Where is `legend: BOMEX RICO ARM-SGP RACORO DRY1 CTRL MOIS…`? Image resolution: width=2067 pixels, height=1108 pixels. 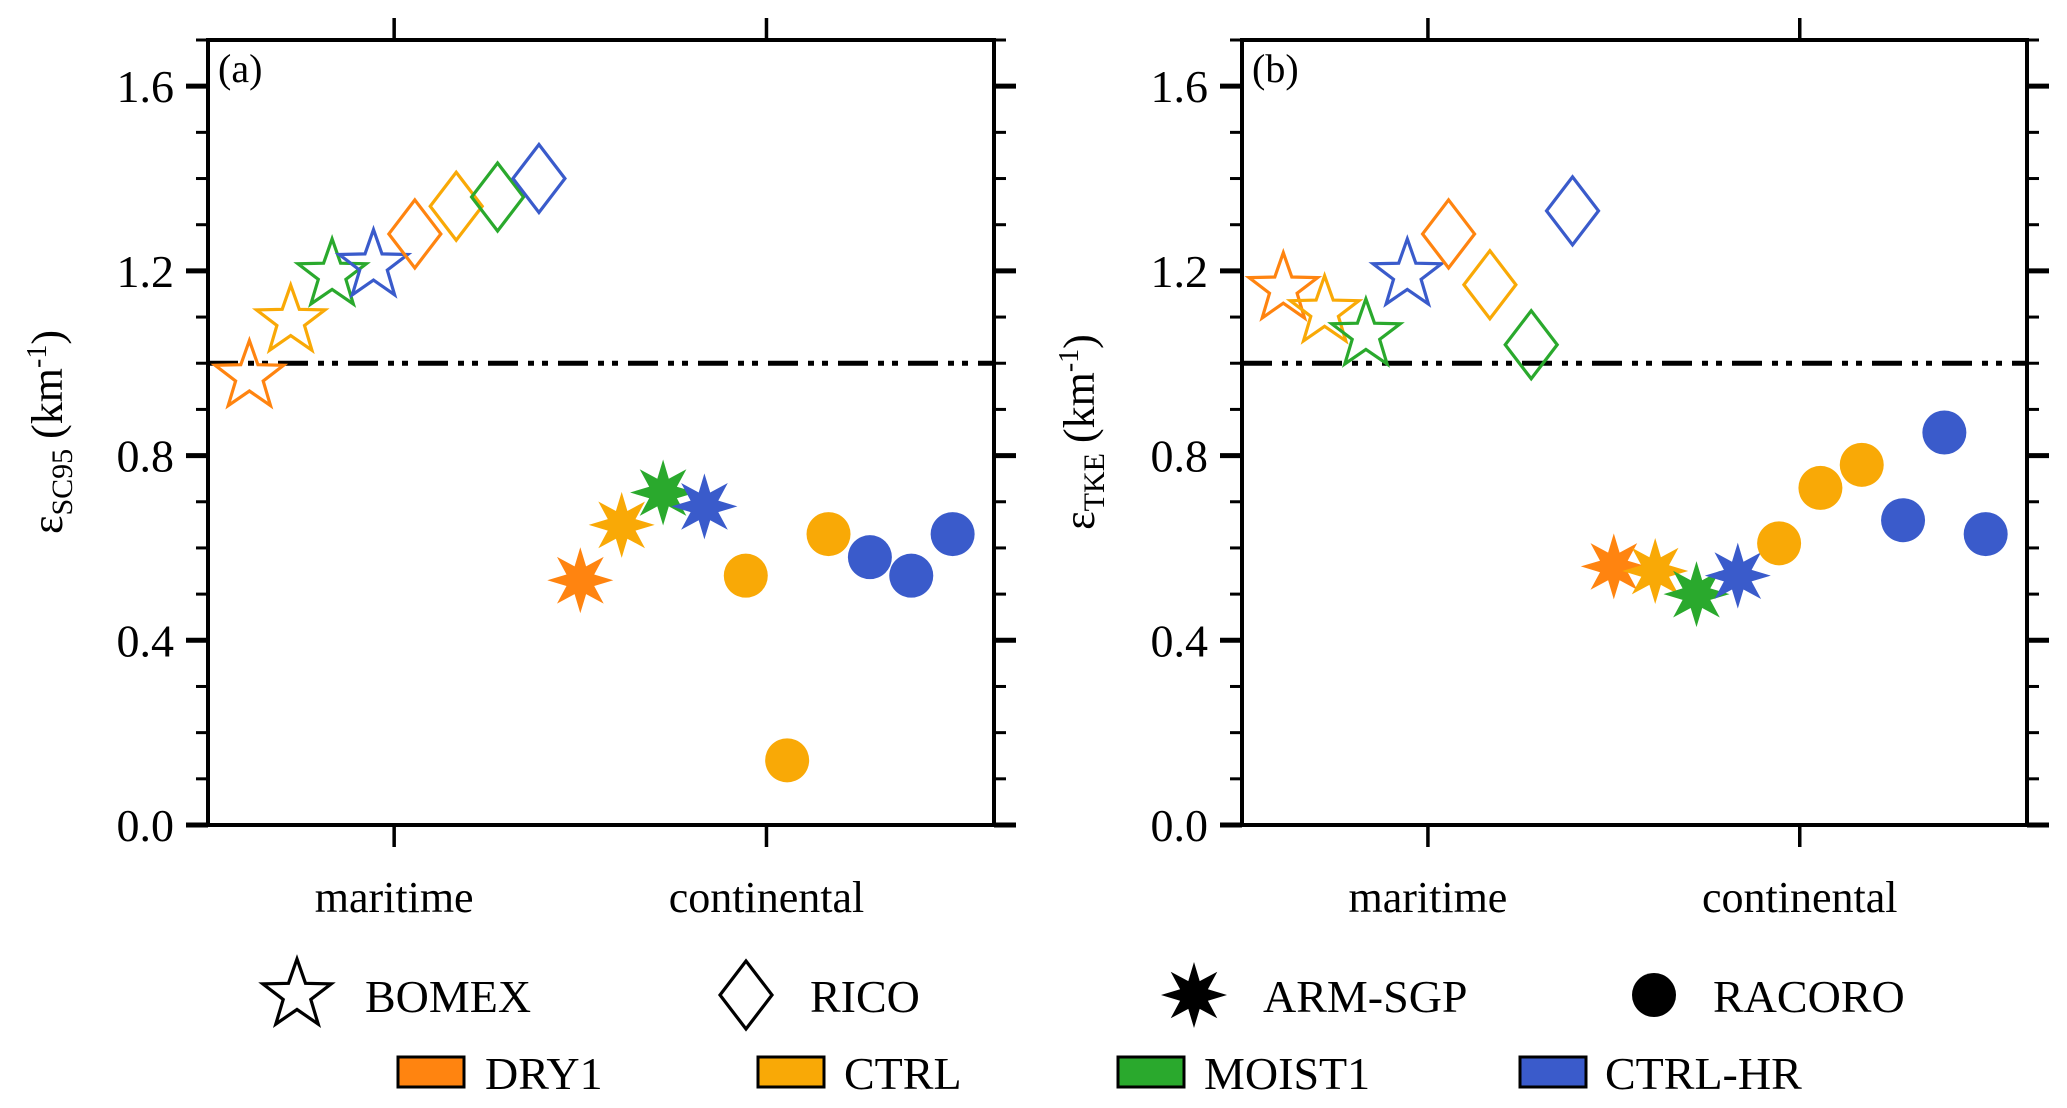
legend: BOMEX RICO ARM-SGP RACORO DRY1 CTRL MOIS… is located at coordinates (1081, 1026).